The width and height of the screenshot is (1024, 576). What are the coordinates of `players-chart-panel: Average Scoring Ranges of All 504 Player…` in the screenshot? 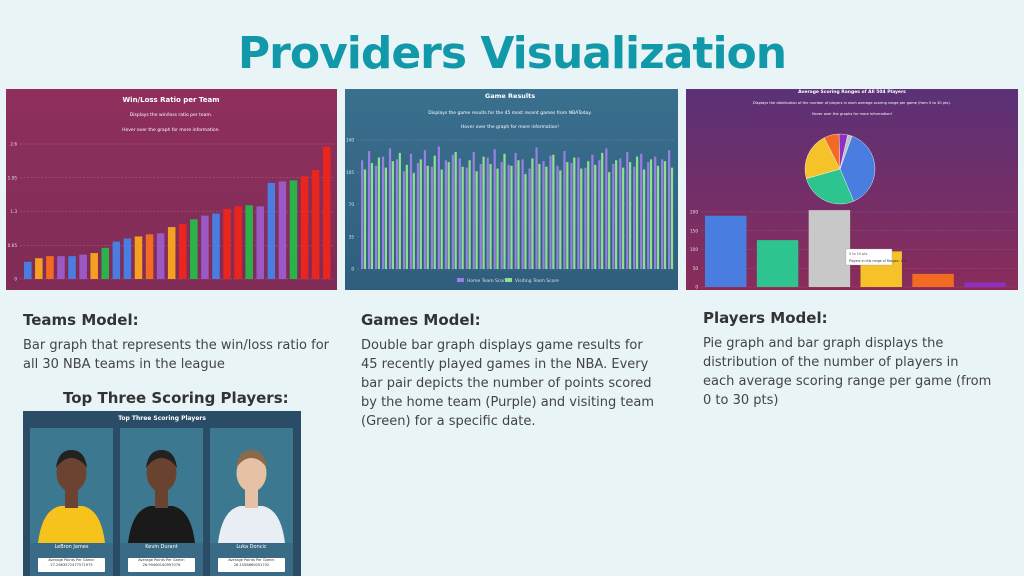 It's located at (852, 189).